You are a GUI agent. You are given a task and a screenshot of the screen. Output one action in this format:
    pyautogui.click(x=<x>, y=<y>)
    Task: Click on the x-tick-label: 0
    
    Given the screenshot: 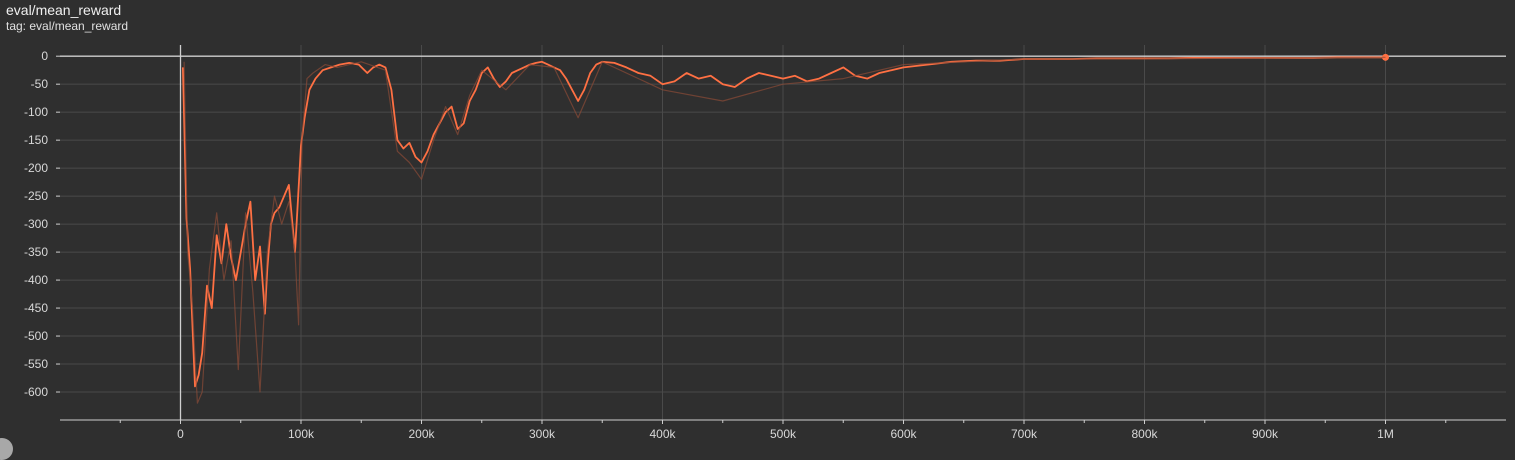 What is the action you would take?
    pyautogui.click(x=180, y=434)
    